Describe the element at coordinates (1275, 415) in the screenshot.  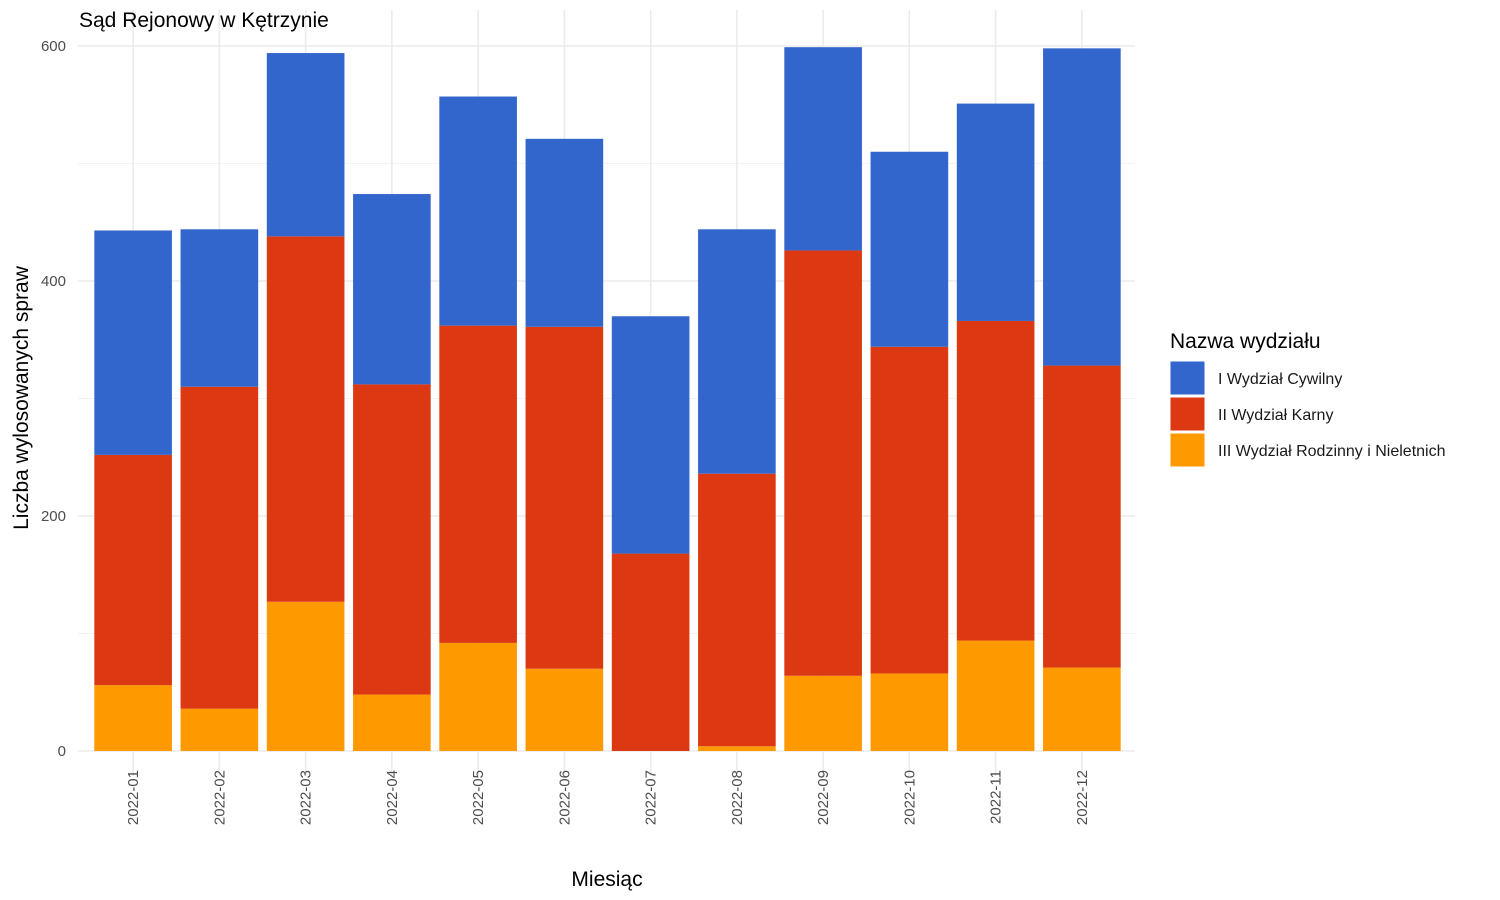
I see `legend-label: II Wydział Karny` at that location.